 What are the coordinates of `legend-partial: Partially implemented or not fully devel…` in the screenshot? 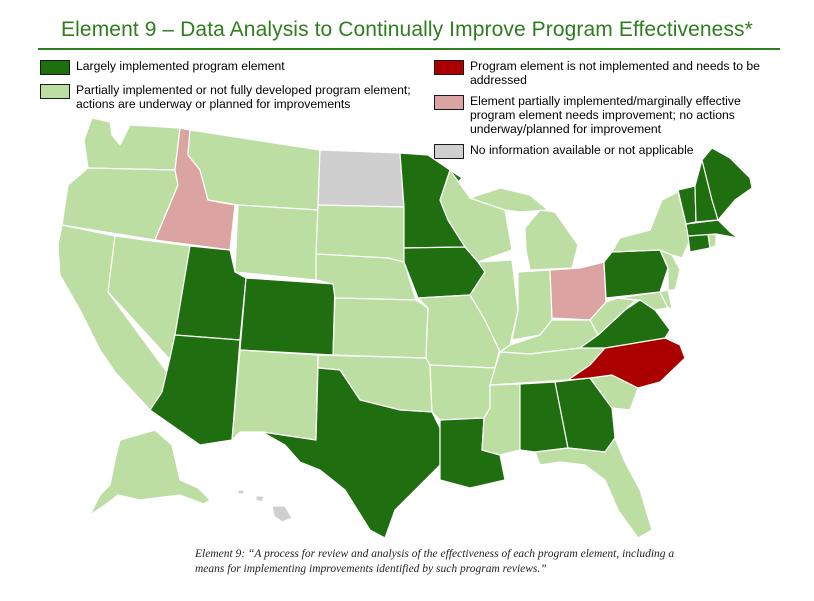 It's located at (237, 97).